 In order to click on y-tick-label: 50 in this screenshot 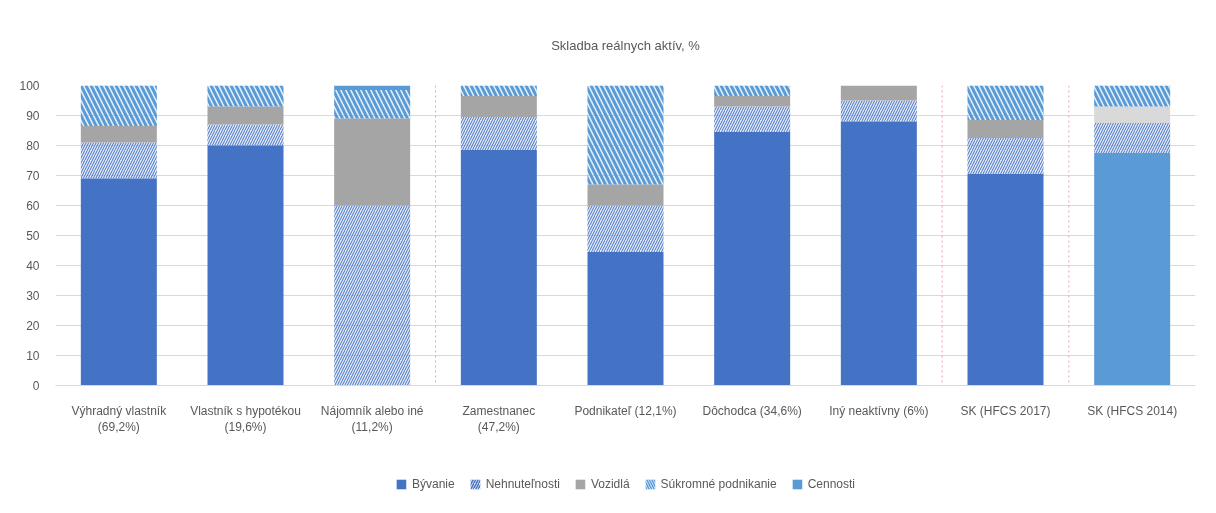, I will do `click(33, 236)`.